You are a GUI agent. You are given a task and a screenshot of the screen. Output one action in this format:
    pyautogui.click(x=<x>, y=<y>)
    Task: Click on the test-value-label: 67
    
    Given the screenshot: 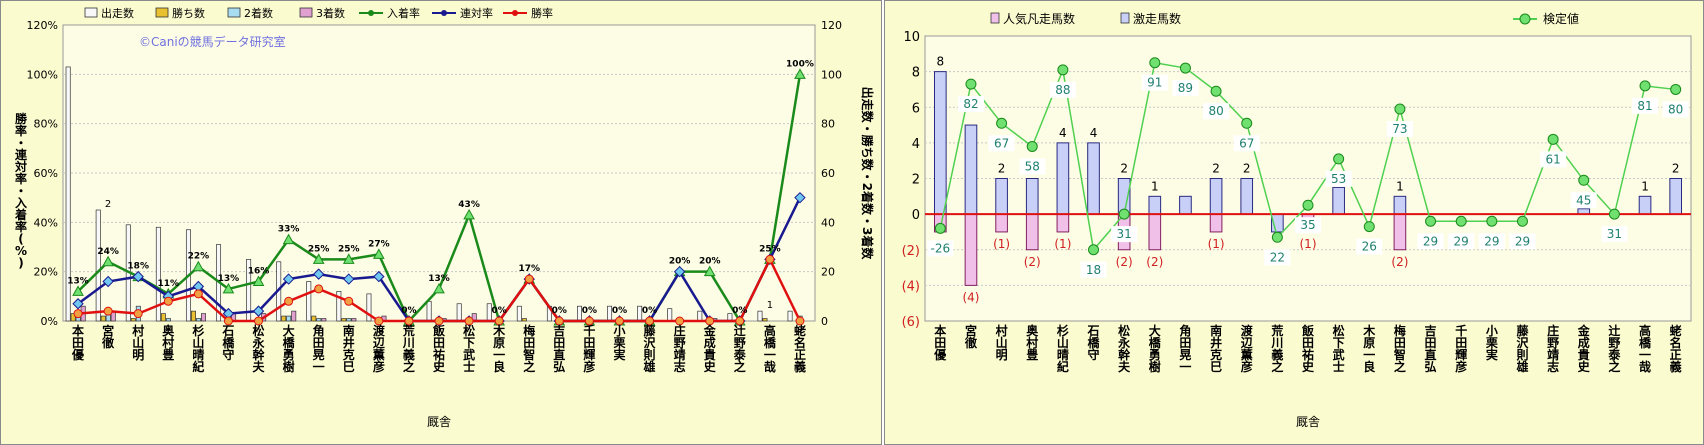 What is the action you would take?
    pyautogui.click(x=1246, y=143)
    